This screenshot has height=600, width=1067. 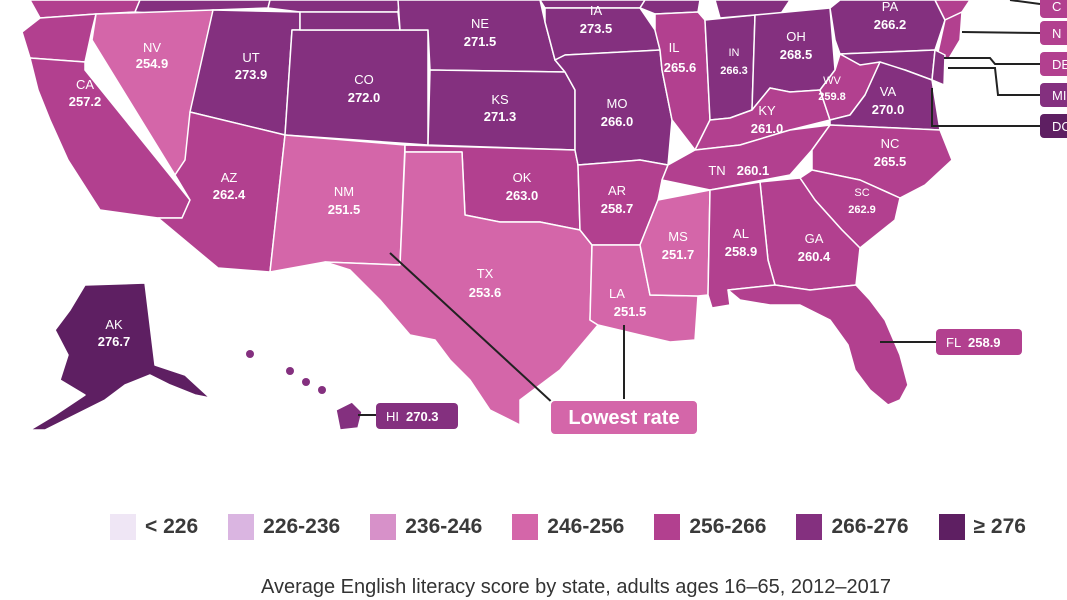 What do you see at coordinates (682, 81) in the screenshot?
I see `state-shape-il` at bounding box center [682, 81].